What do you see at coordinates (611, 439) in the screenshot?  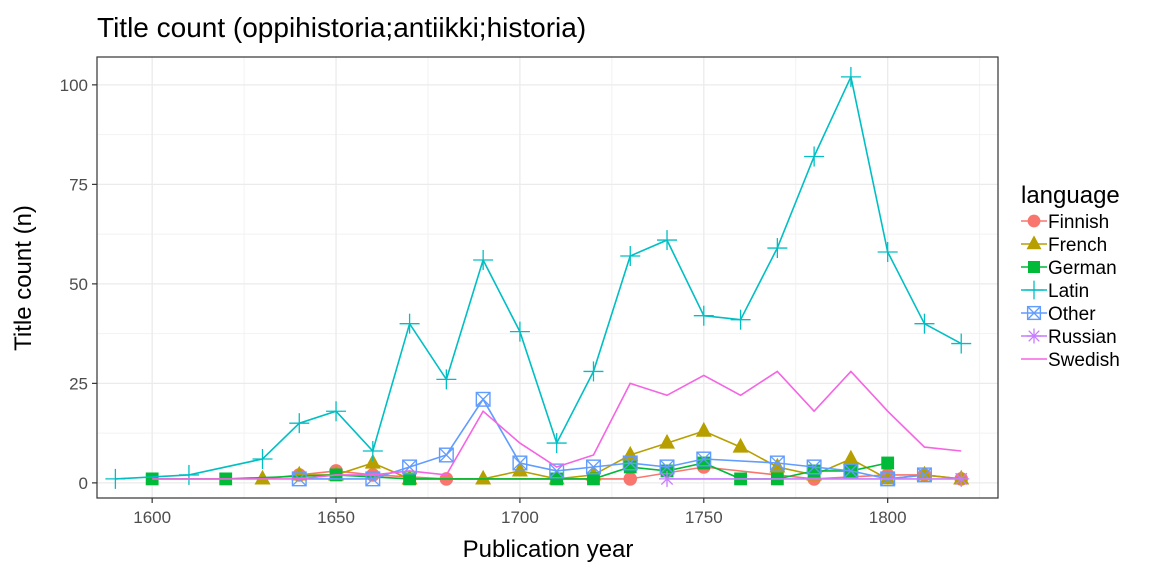 I see `series-other` at bounding box center [611, 439].